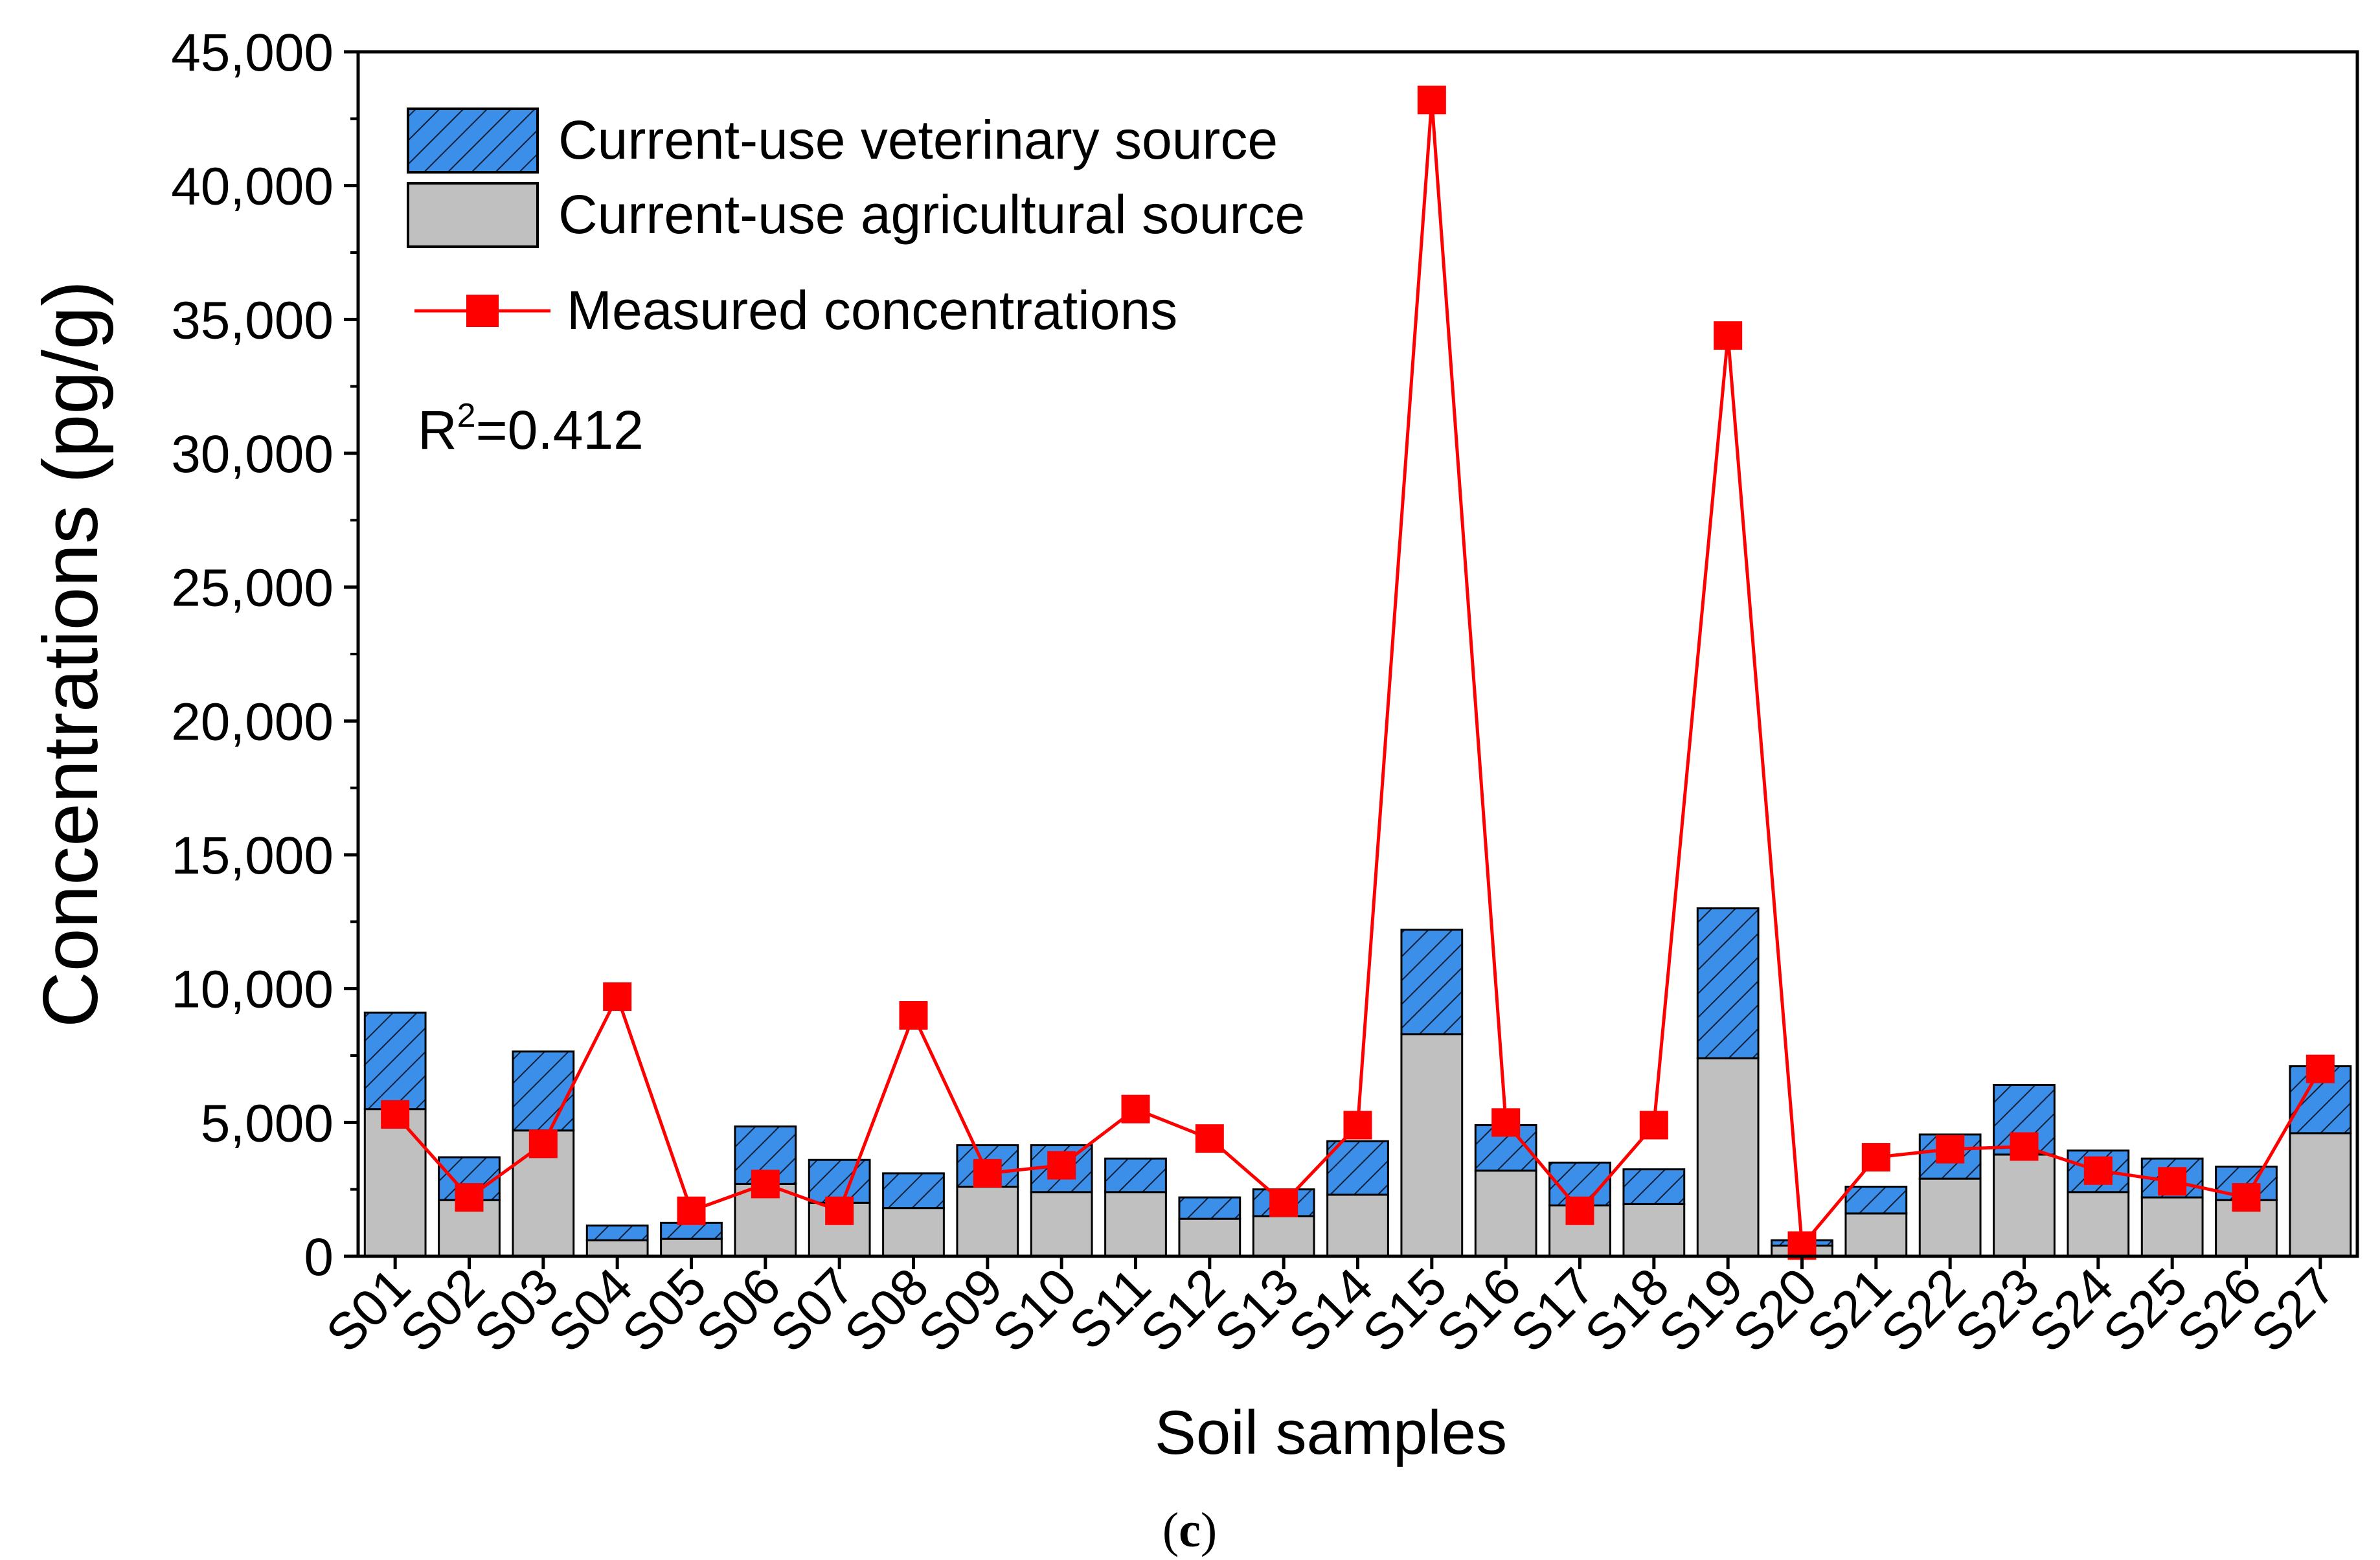  I want to click on bar-agricultural-s12, so click(1209, 1237).